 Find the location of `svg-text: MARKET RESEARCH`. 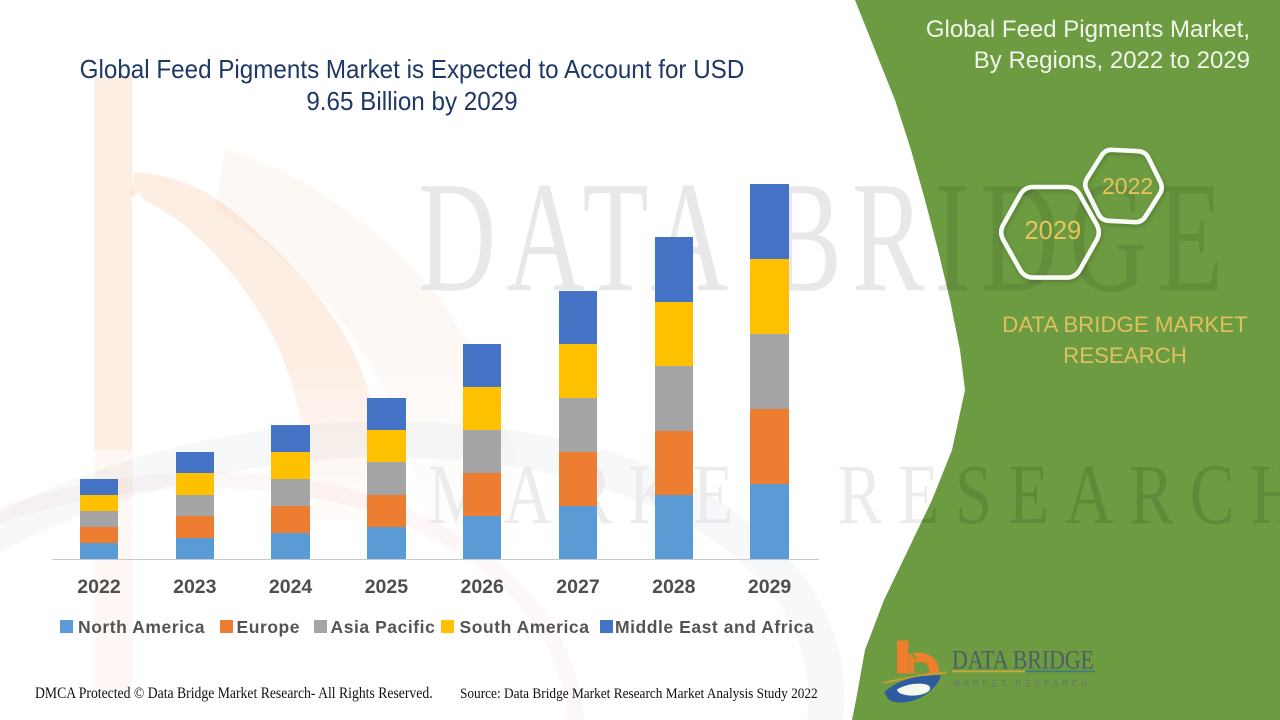

svg-text: MARKET RESEARCH is located at coordinates (1022, 683).